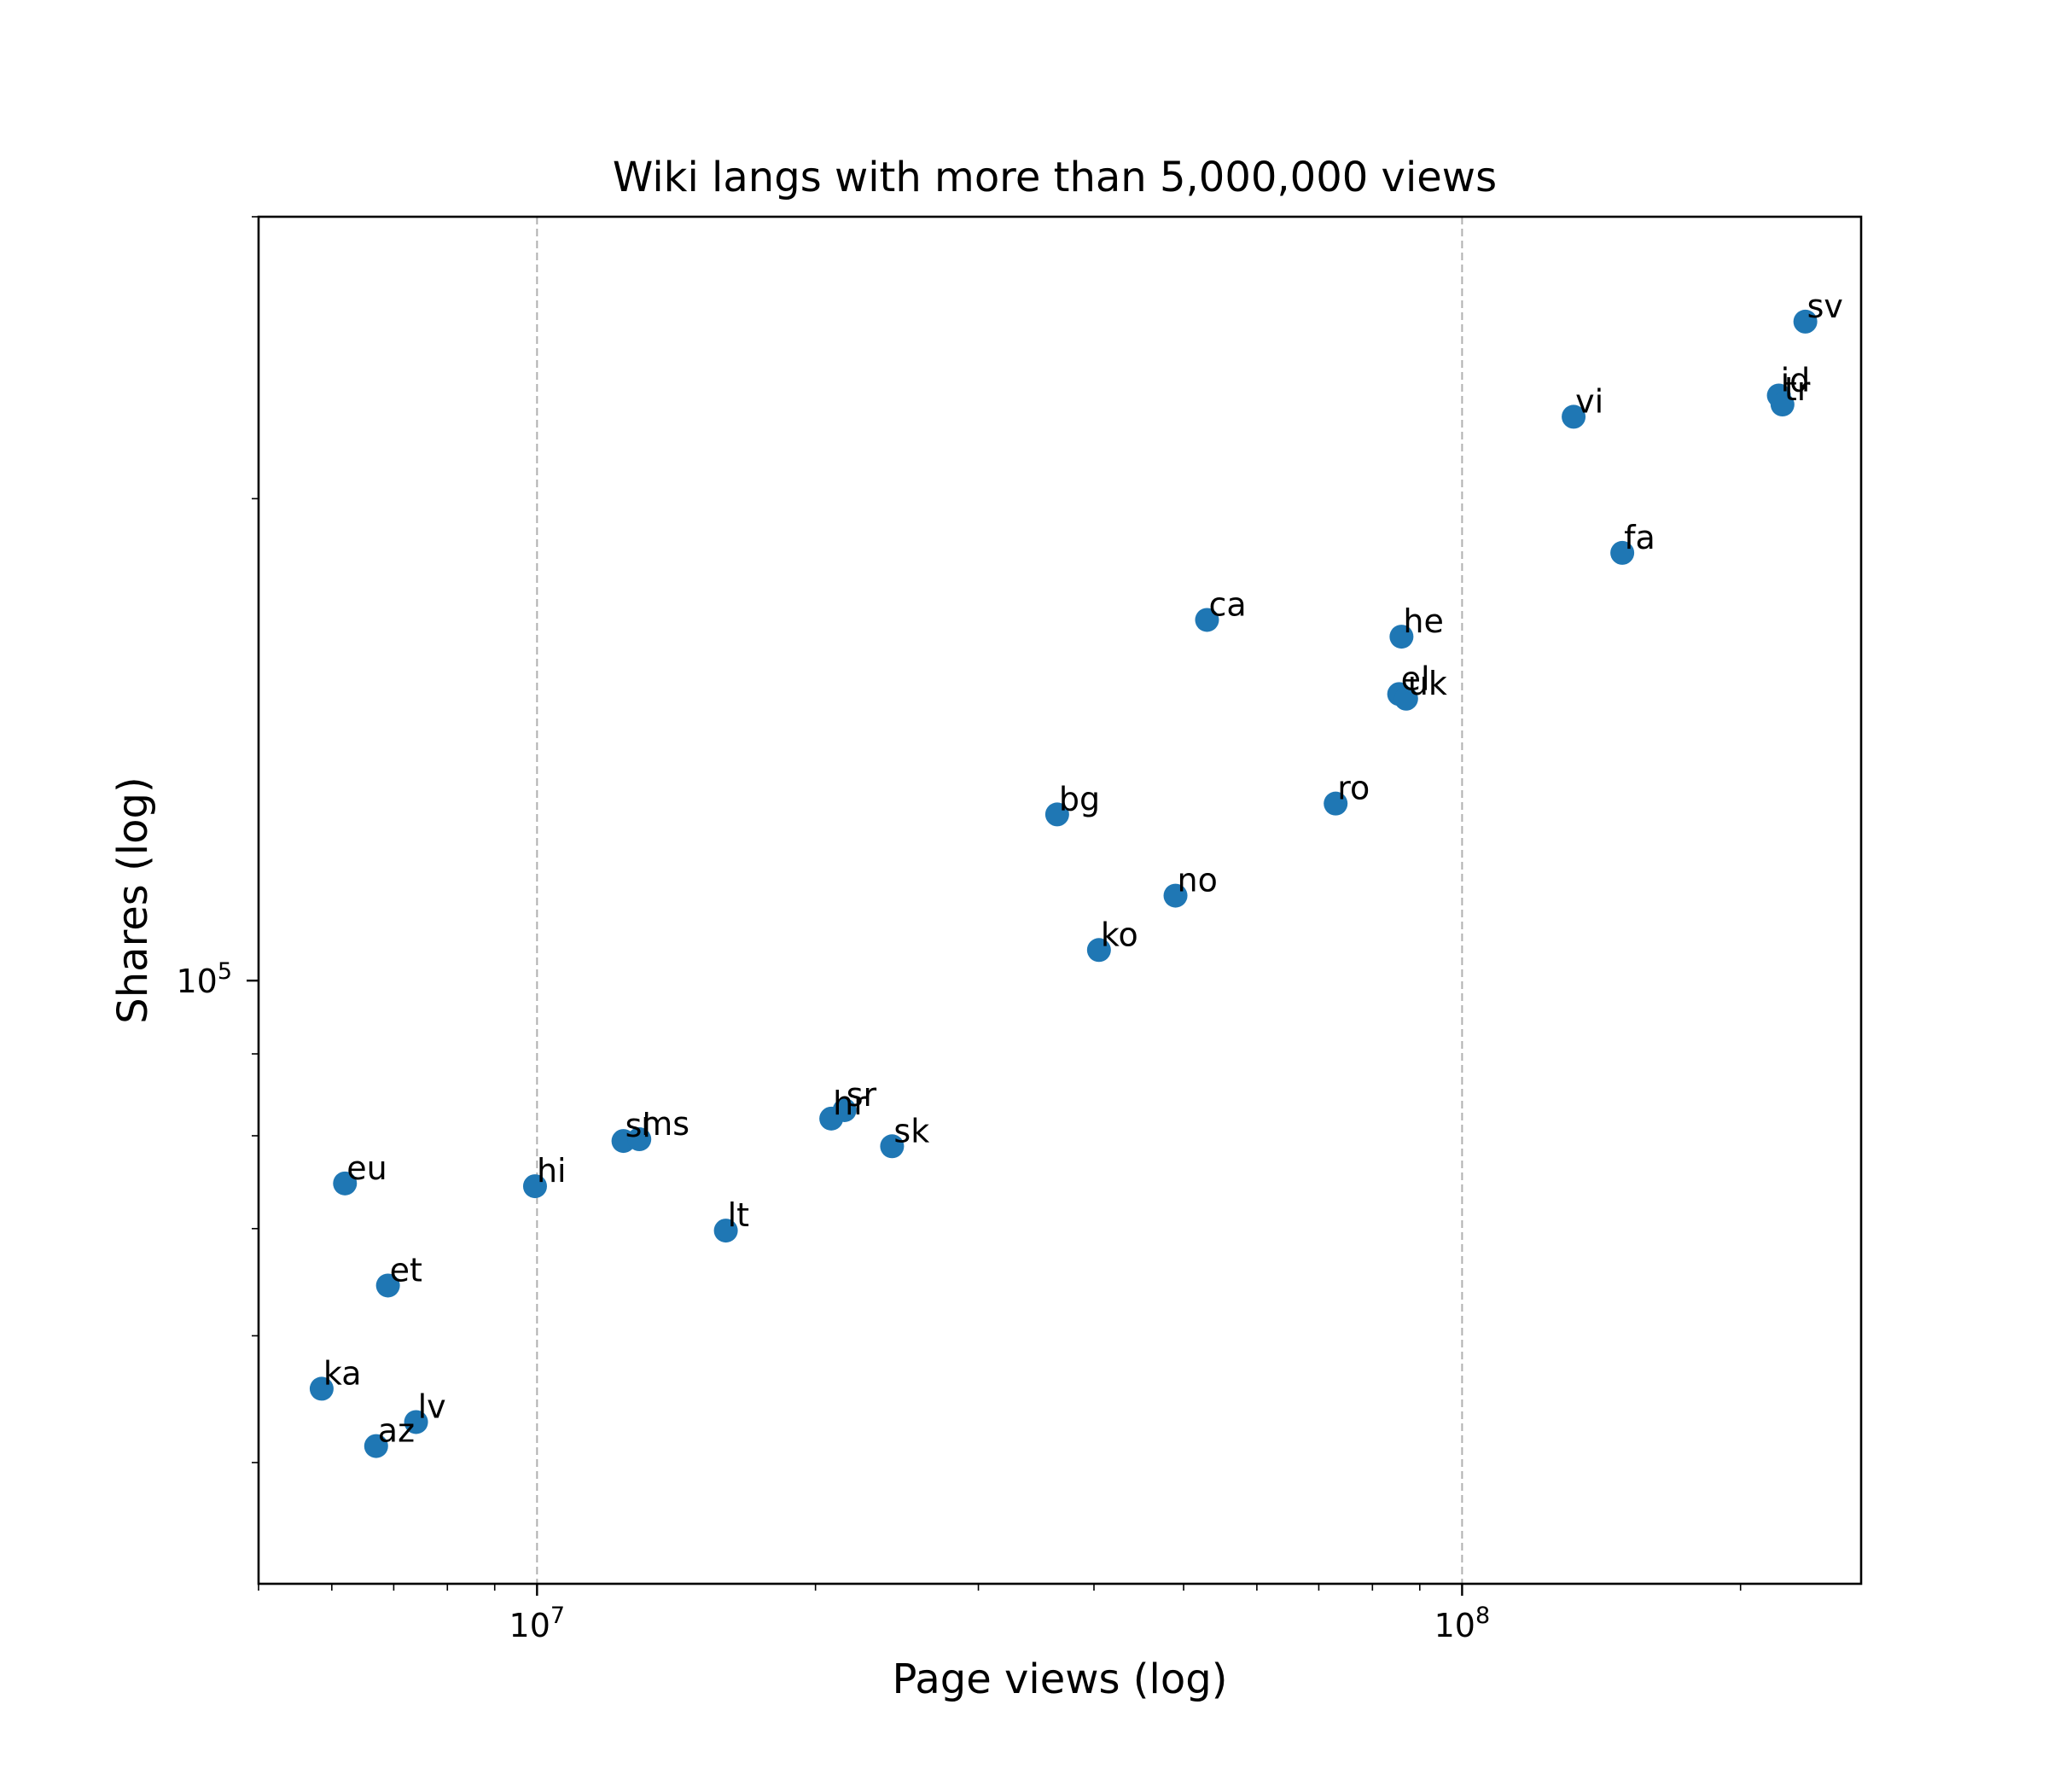 The image size is (2048, 1792). Describe the element at coordinates (217, 839) in the screenshot. I see `y-axis-ticks: 105` at that location.